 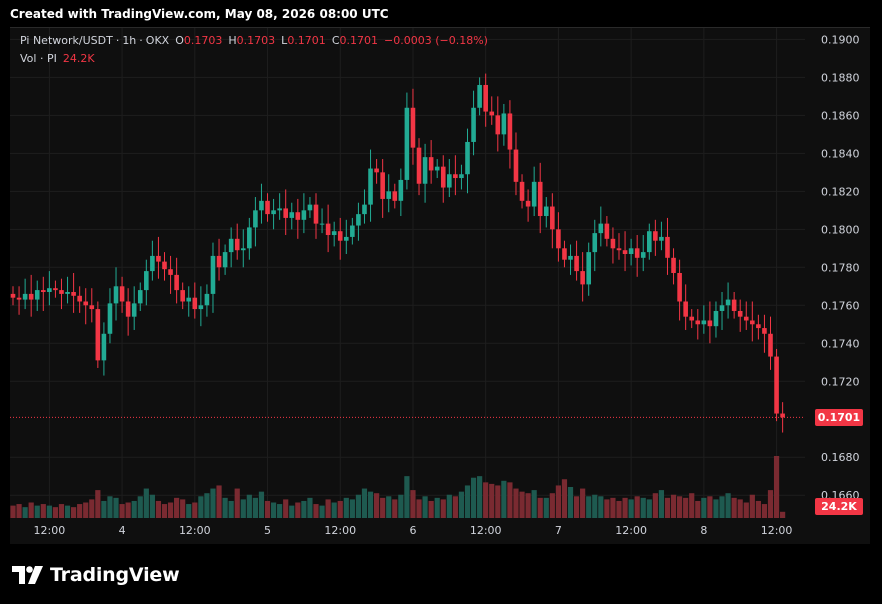 What do you see at coordinates (38, 58) in the screenshot?
I see `volume-label: Vol · PI` at bounding box center [38, 58].